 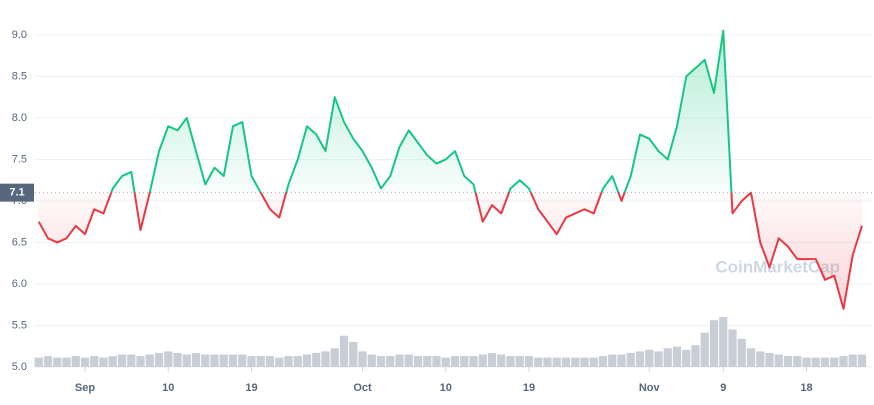 What do you see at coordinates (19, 242) in the screenshot?
I see `y-tick-label: 6.5` at bounding box center [19, 242].